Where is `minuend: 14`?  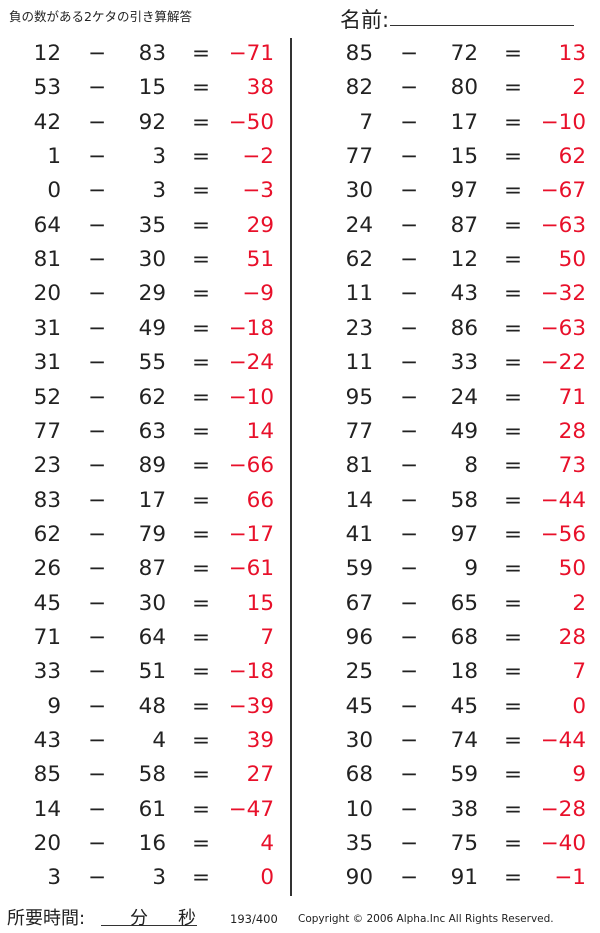
minuend: 14 is located at coordinates (47, 809).